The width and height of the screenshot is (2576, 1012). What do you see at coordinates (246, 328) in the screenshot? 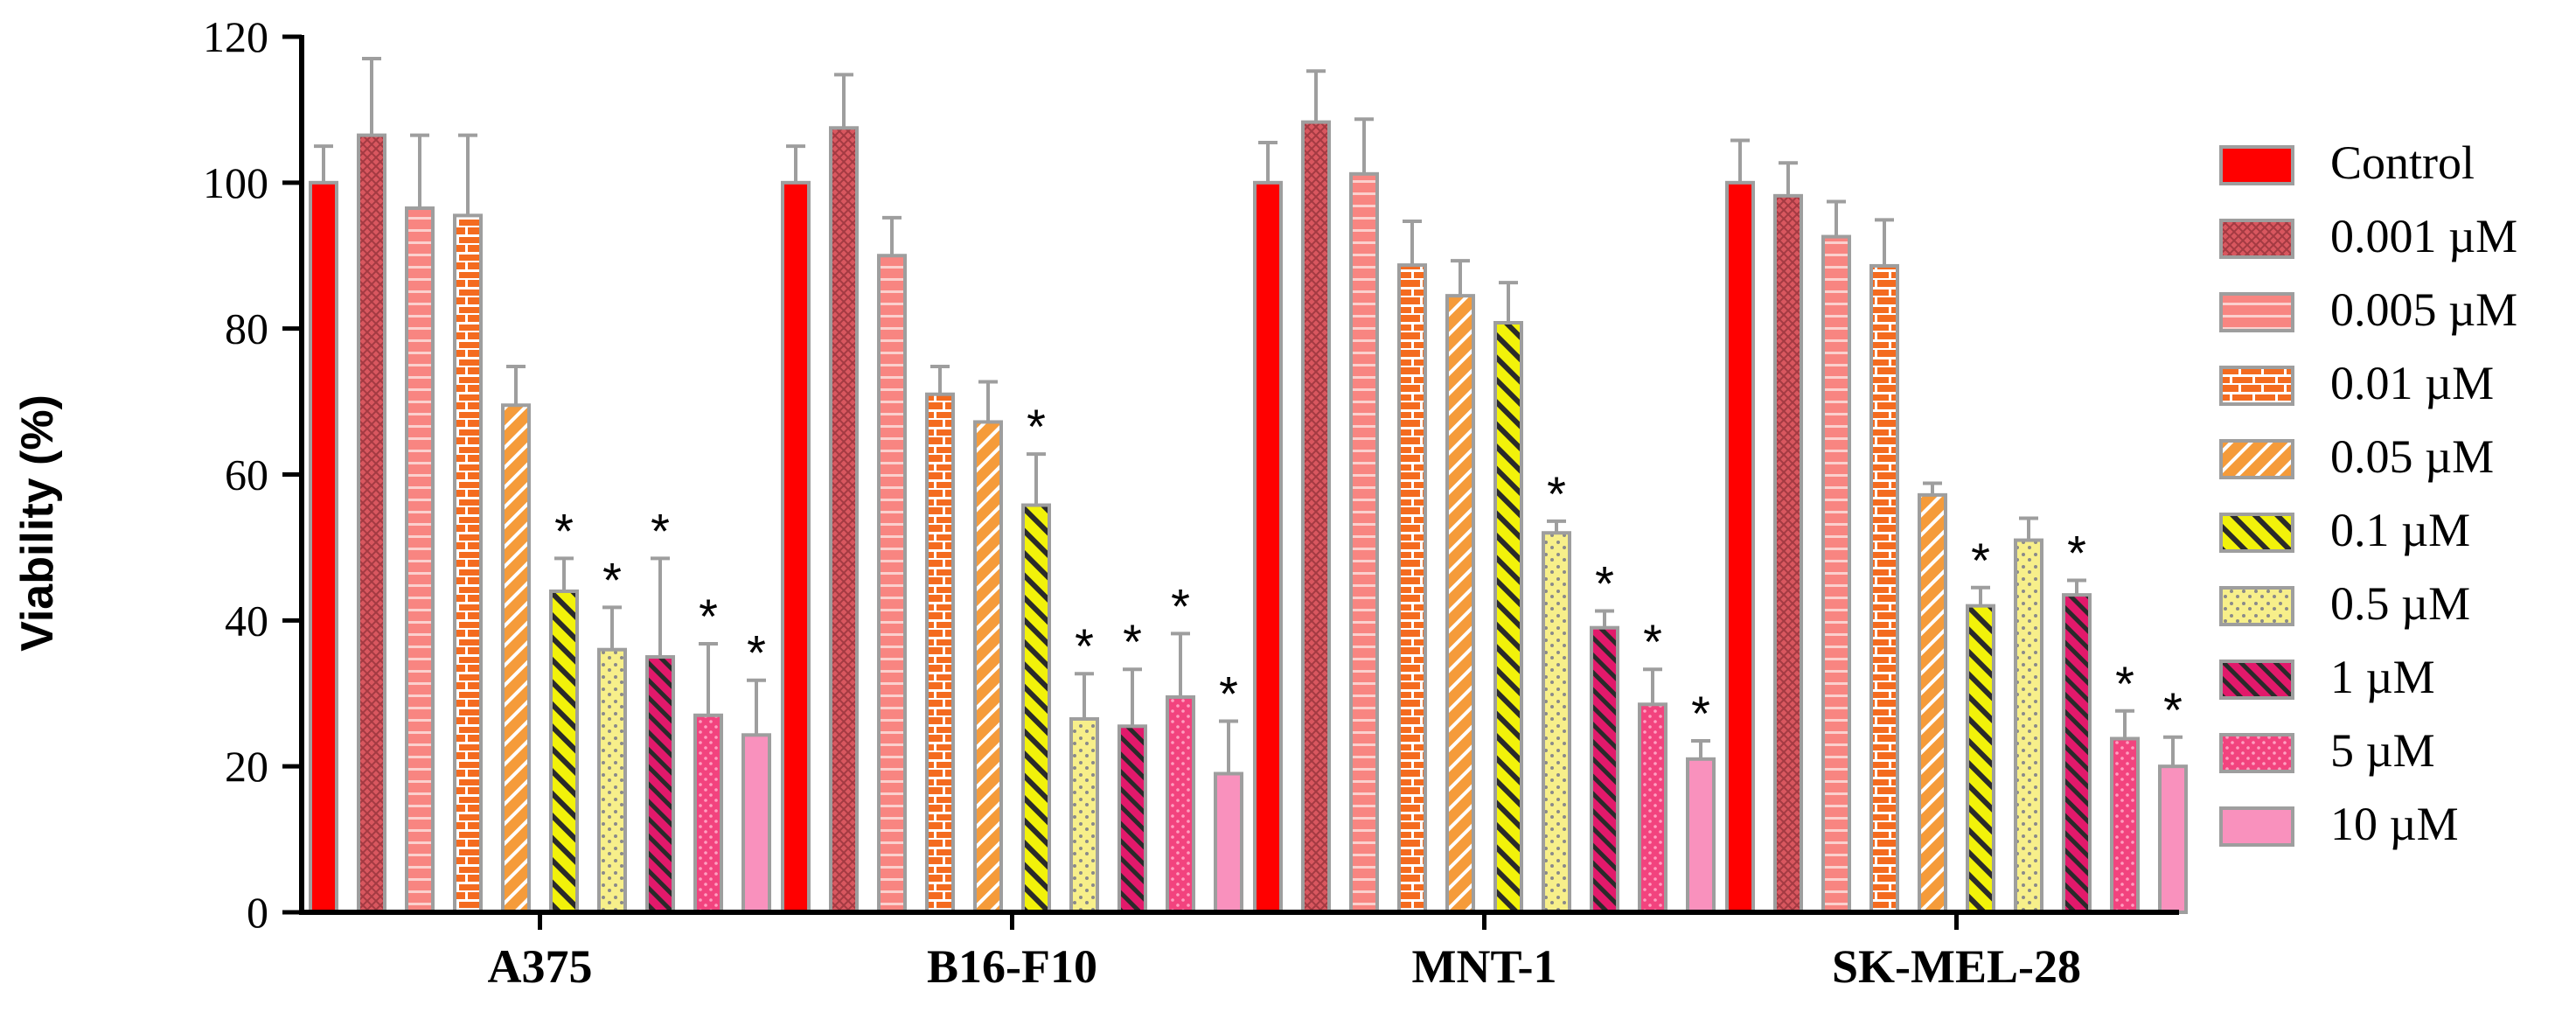
I see `y-tick-label: 80` at bounding box center [246, 328].